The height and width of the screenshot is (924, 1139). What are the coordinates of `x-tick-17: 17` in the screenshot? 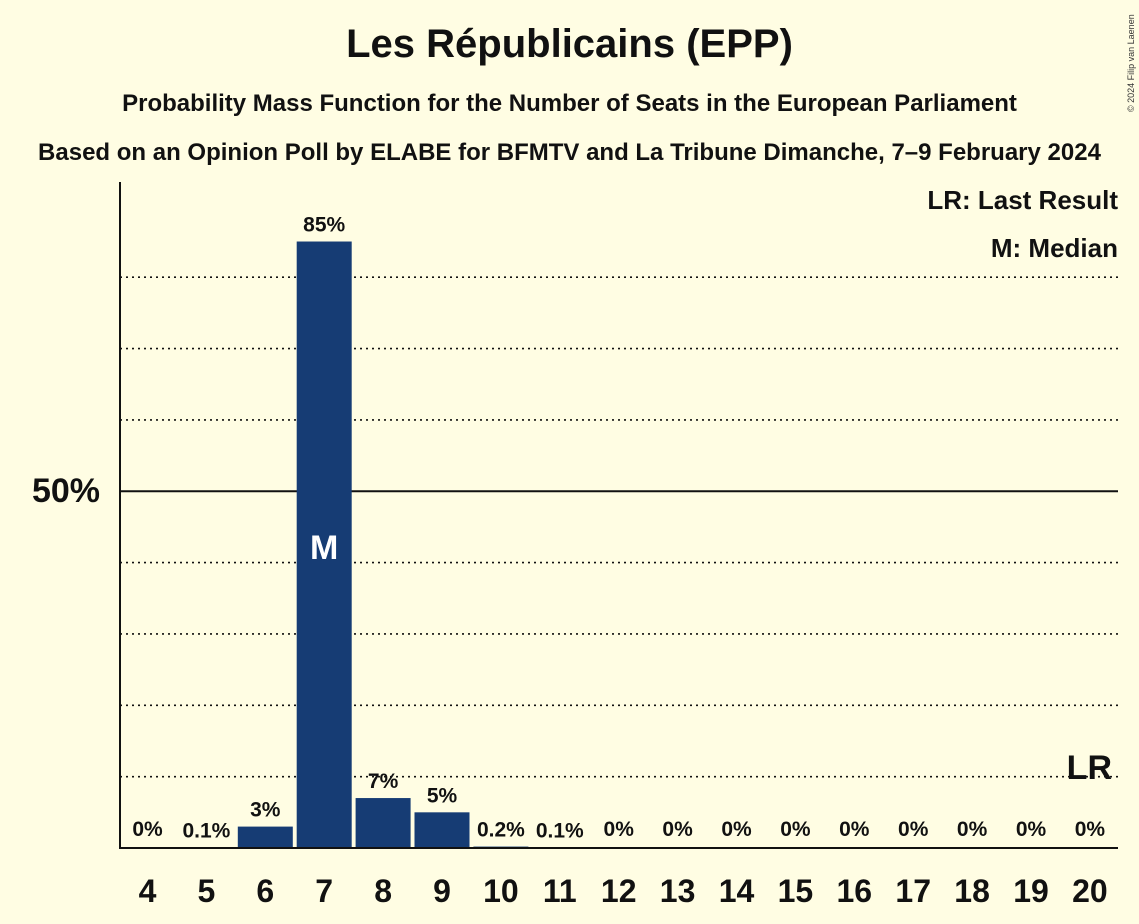 It's located at (913, 891).